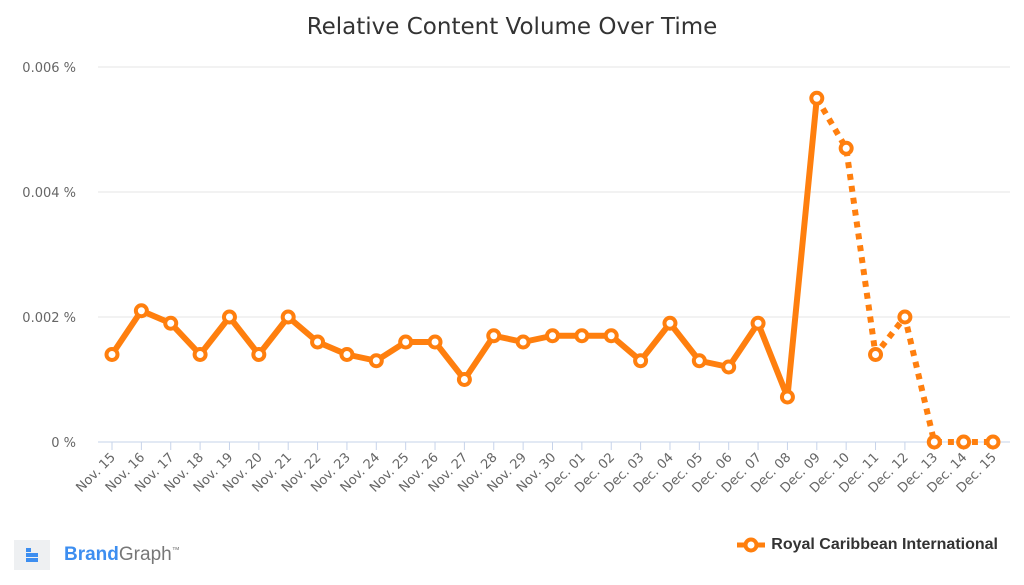  I want to click on logo-graph: Graph, so click(145, 554).